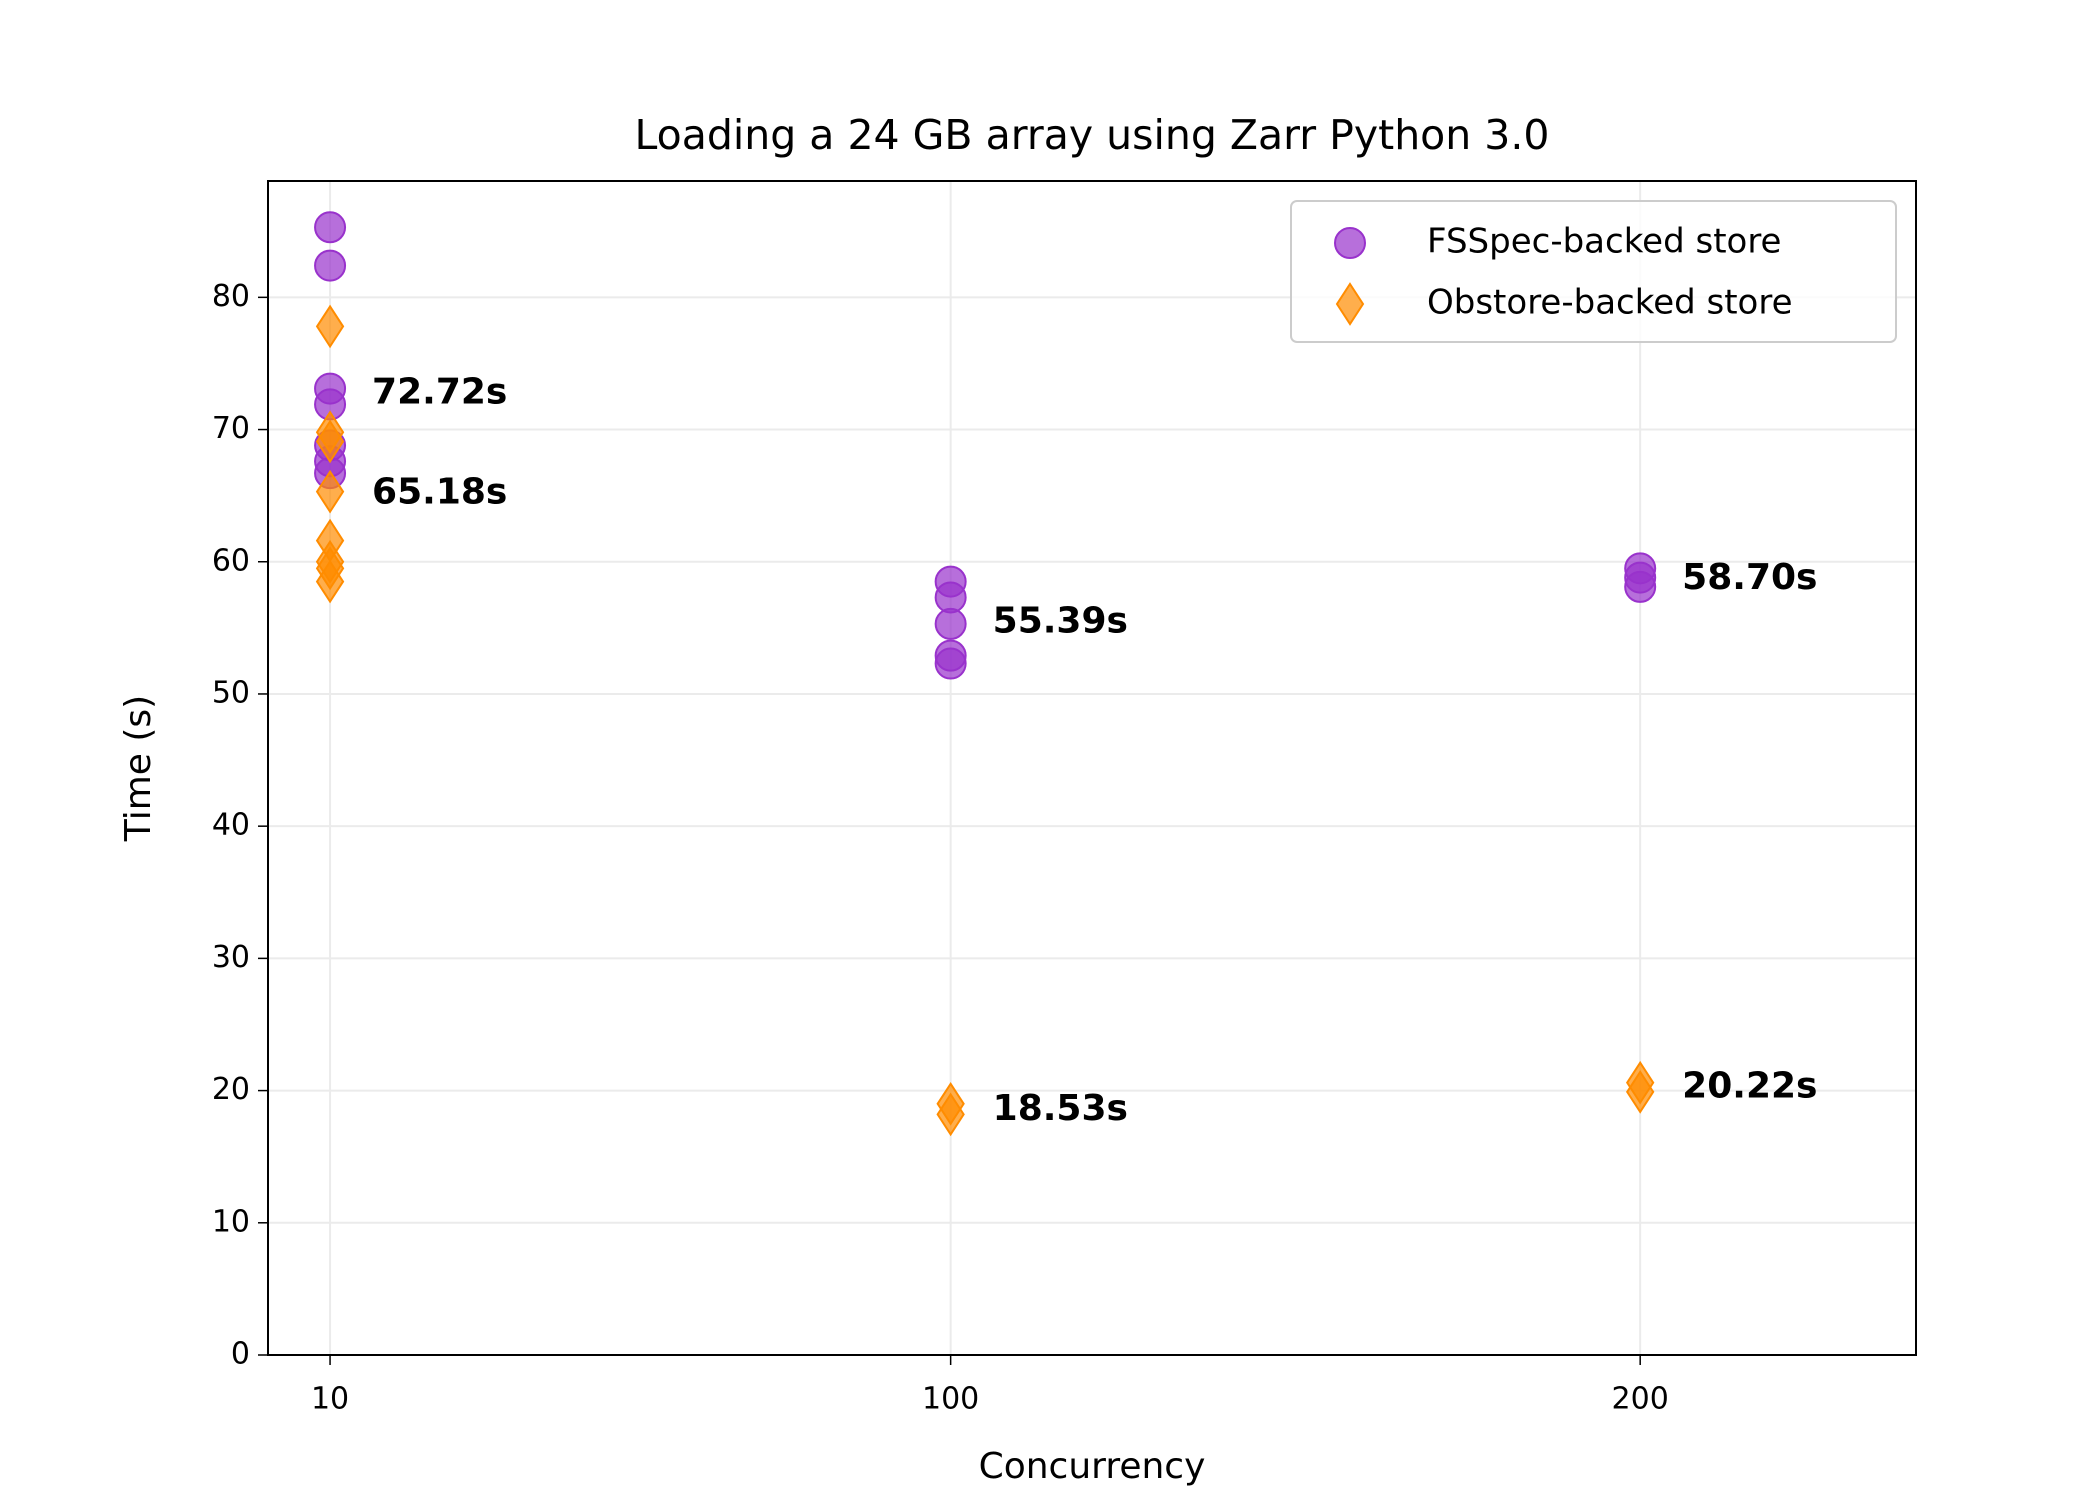  I want to click on y-tick-label: 60, so click(231, 560).